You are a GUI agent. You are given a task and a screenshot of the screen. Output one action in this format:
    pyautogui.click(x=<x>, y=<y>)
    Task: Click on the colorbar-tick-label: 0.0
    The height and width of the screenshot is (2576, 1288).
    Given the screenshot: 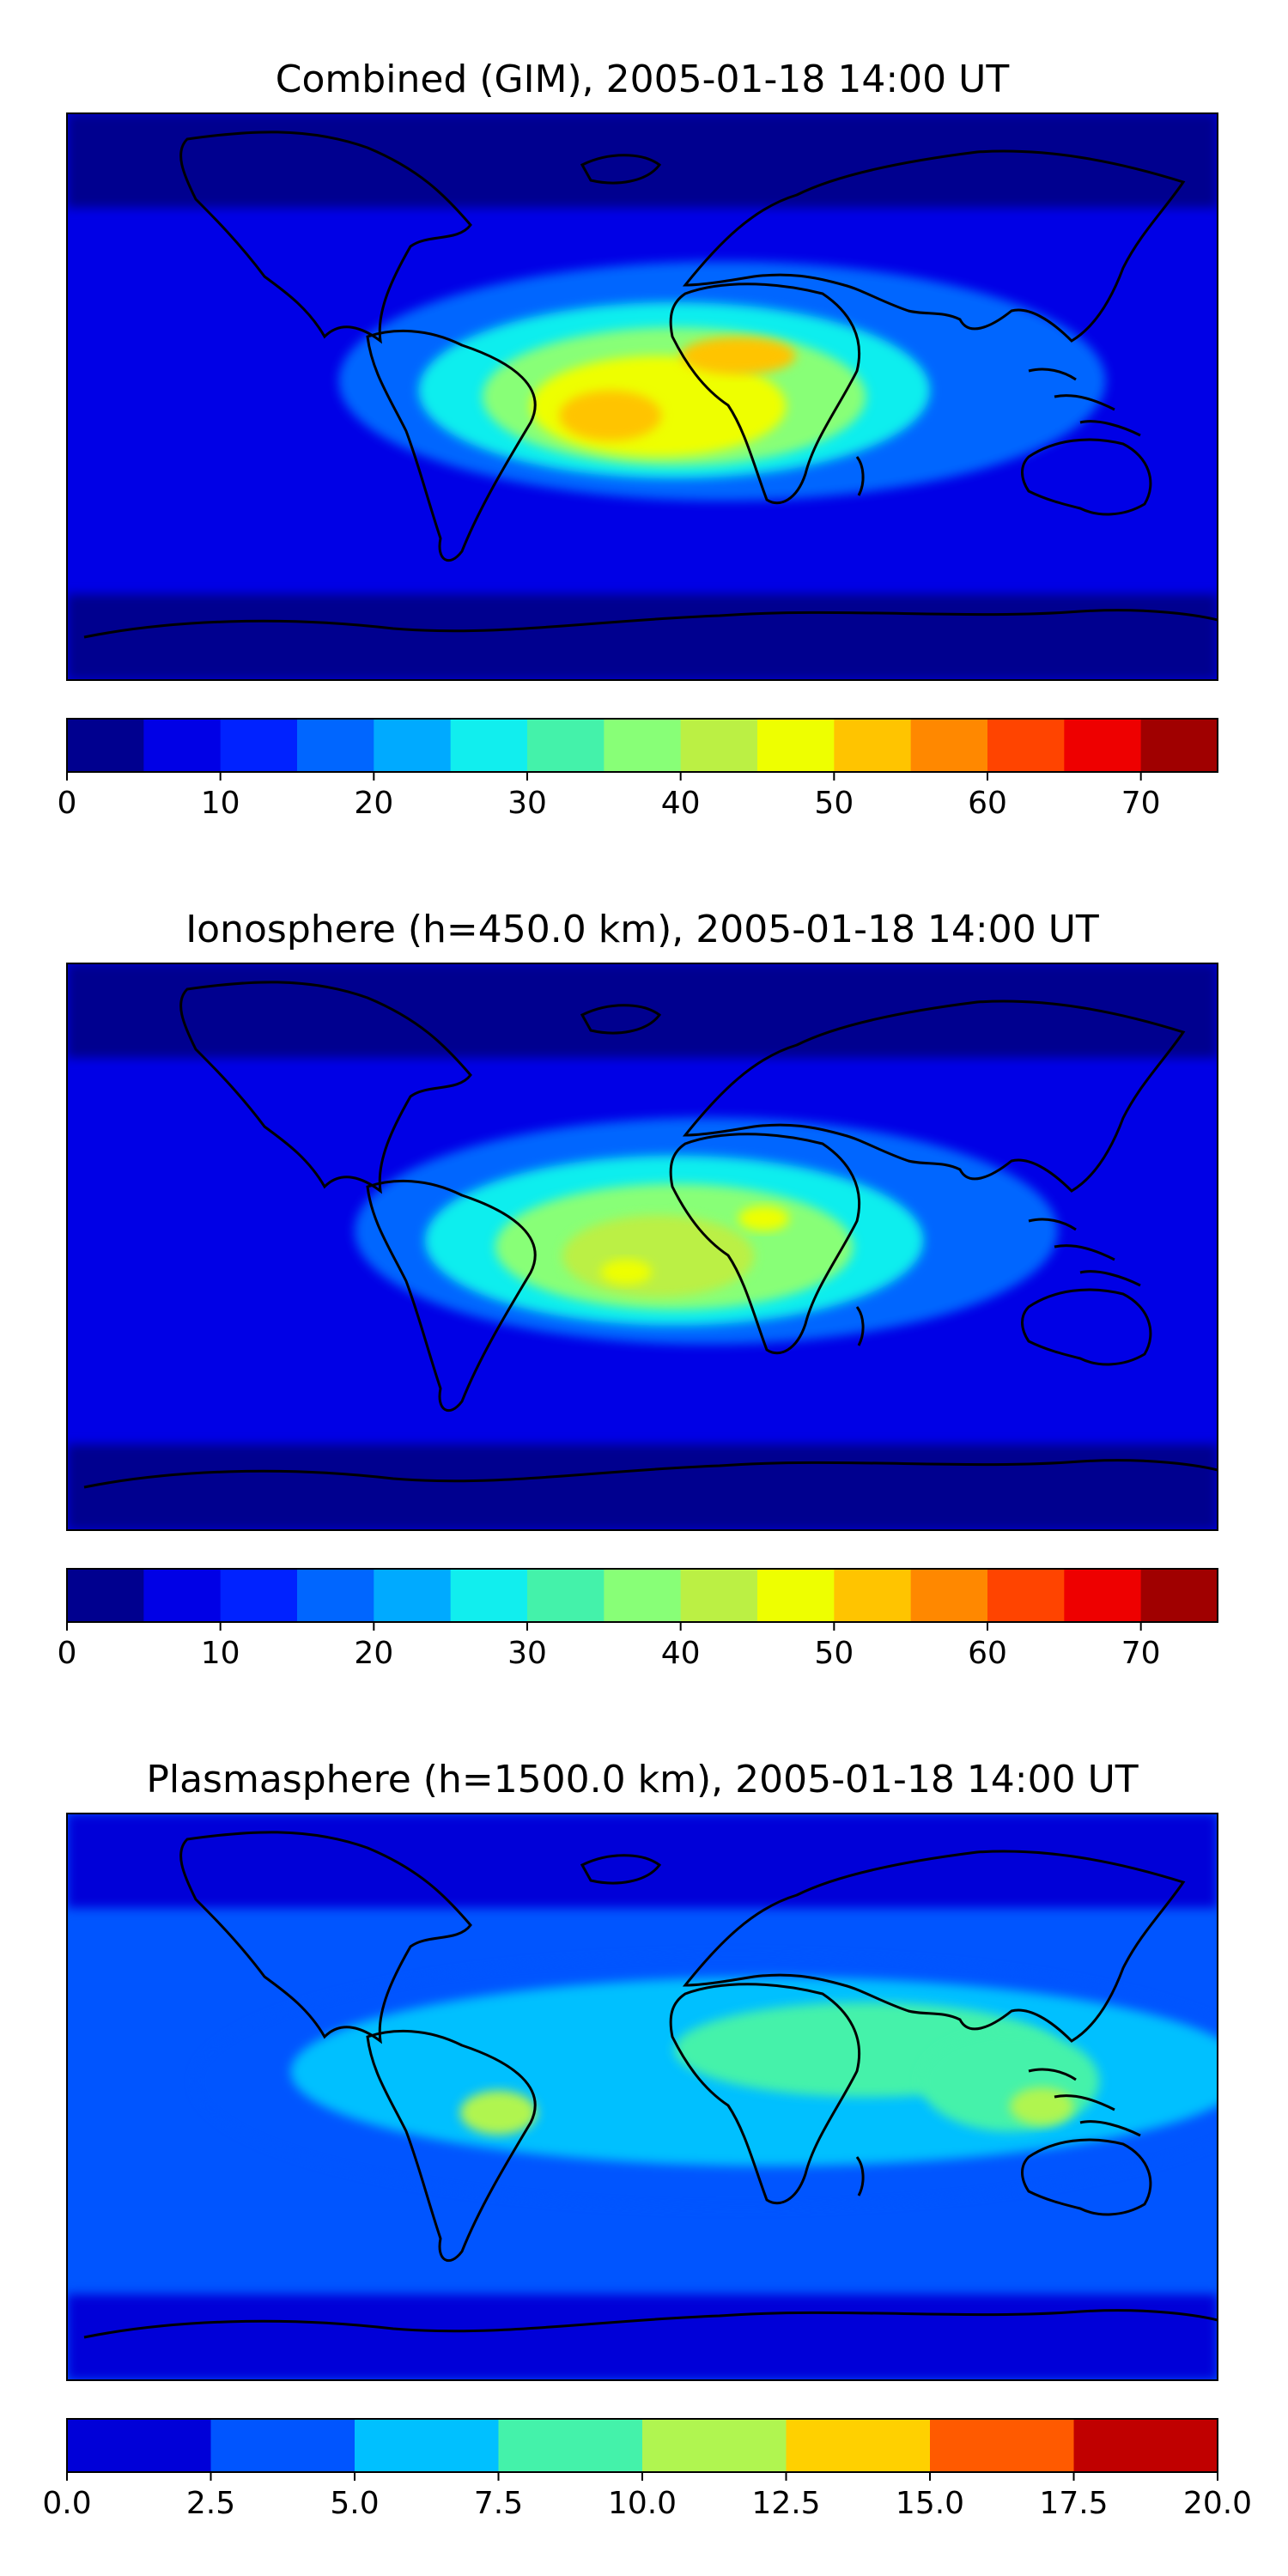 What is the action you would take?
    pyautogui.click(x=66, y=2503)
    